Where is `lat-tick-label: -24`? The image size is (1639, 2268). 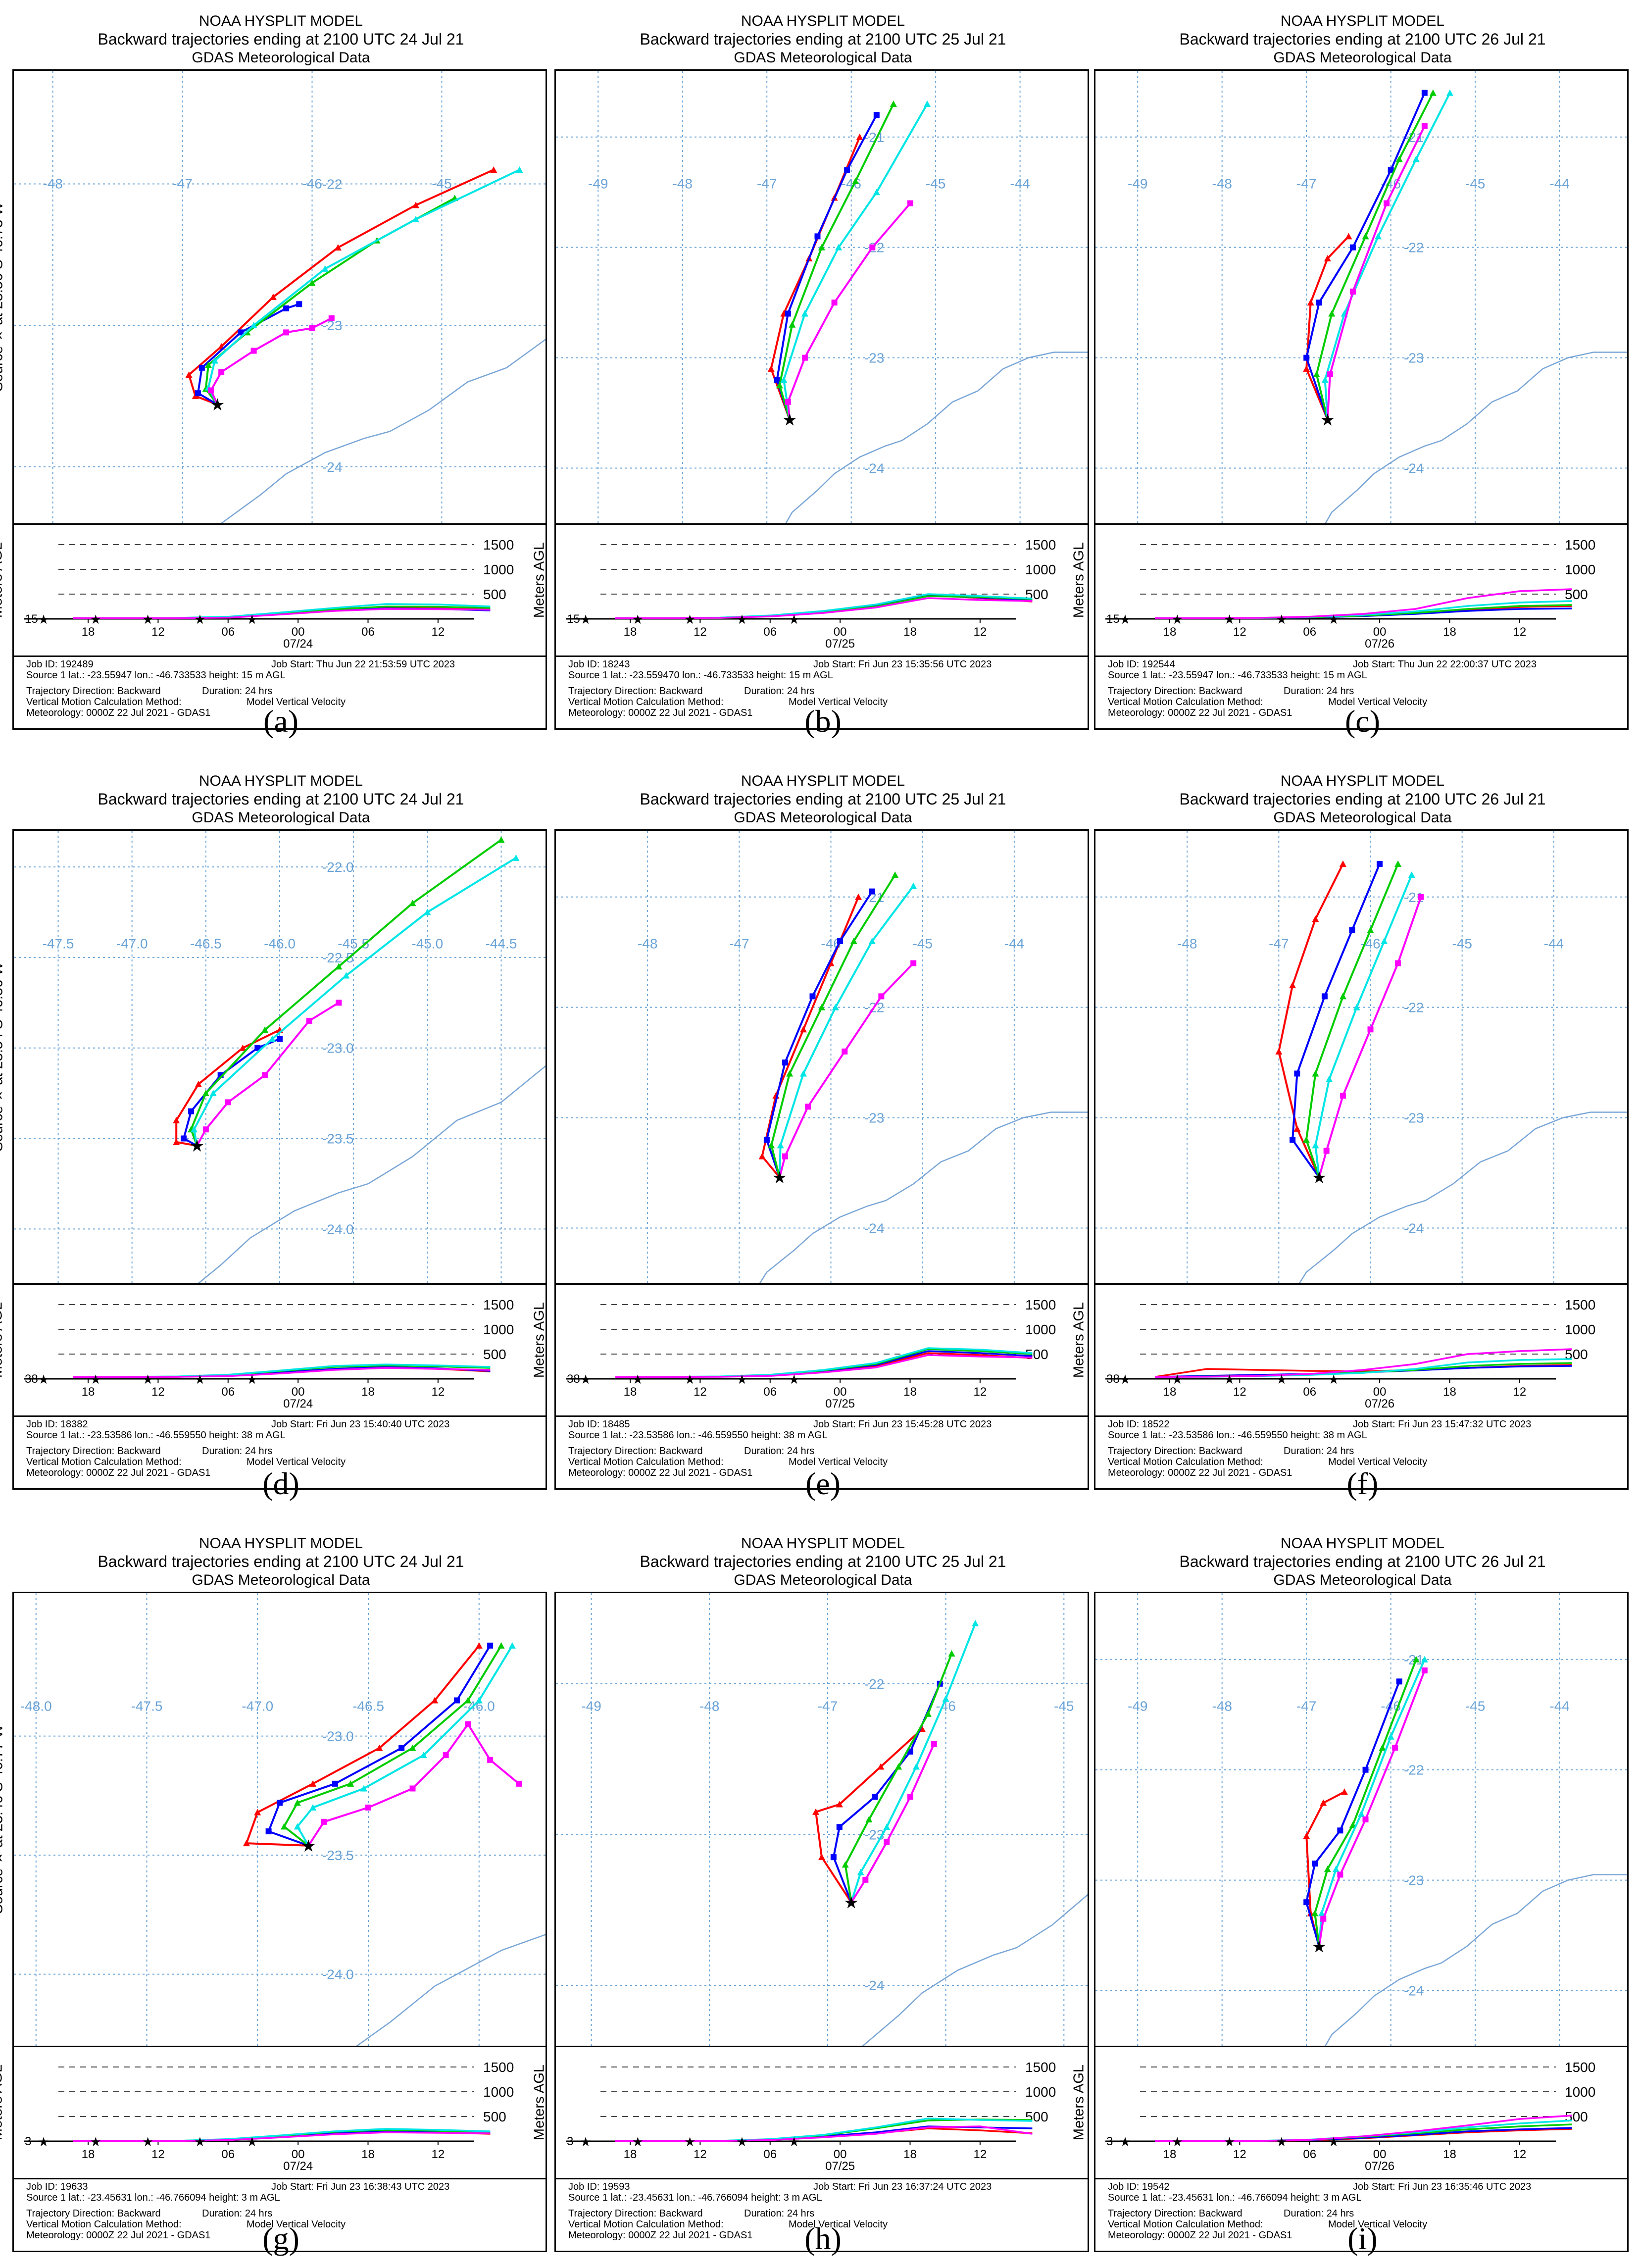
lat-tick-label: -24 is located at coordinates (1414, 468).